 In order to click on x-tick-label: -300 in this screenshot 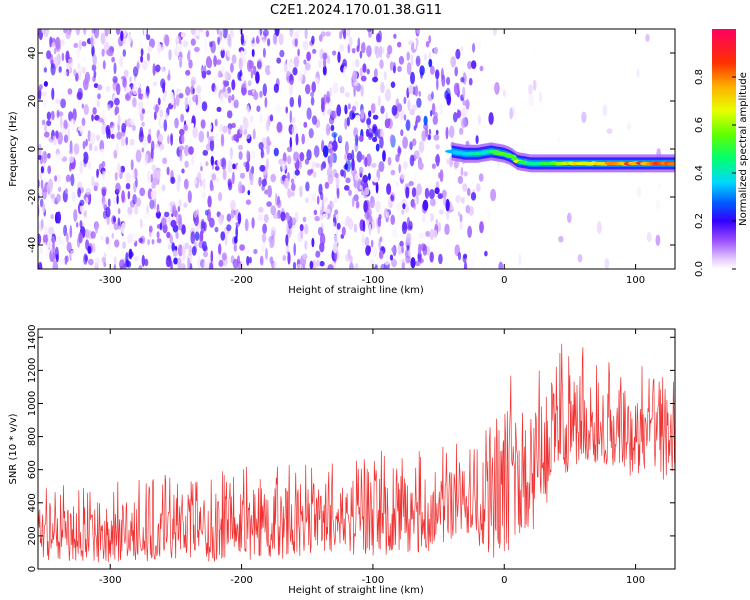, I will do `click(110, 580)`.